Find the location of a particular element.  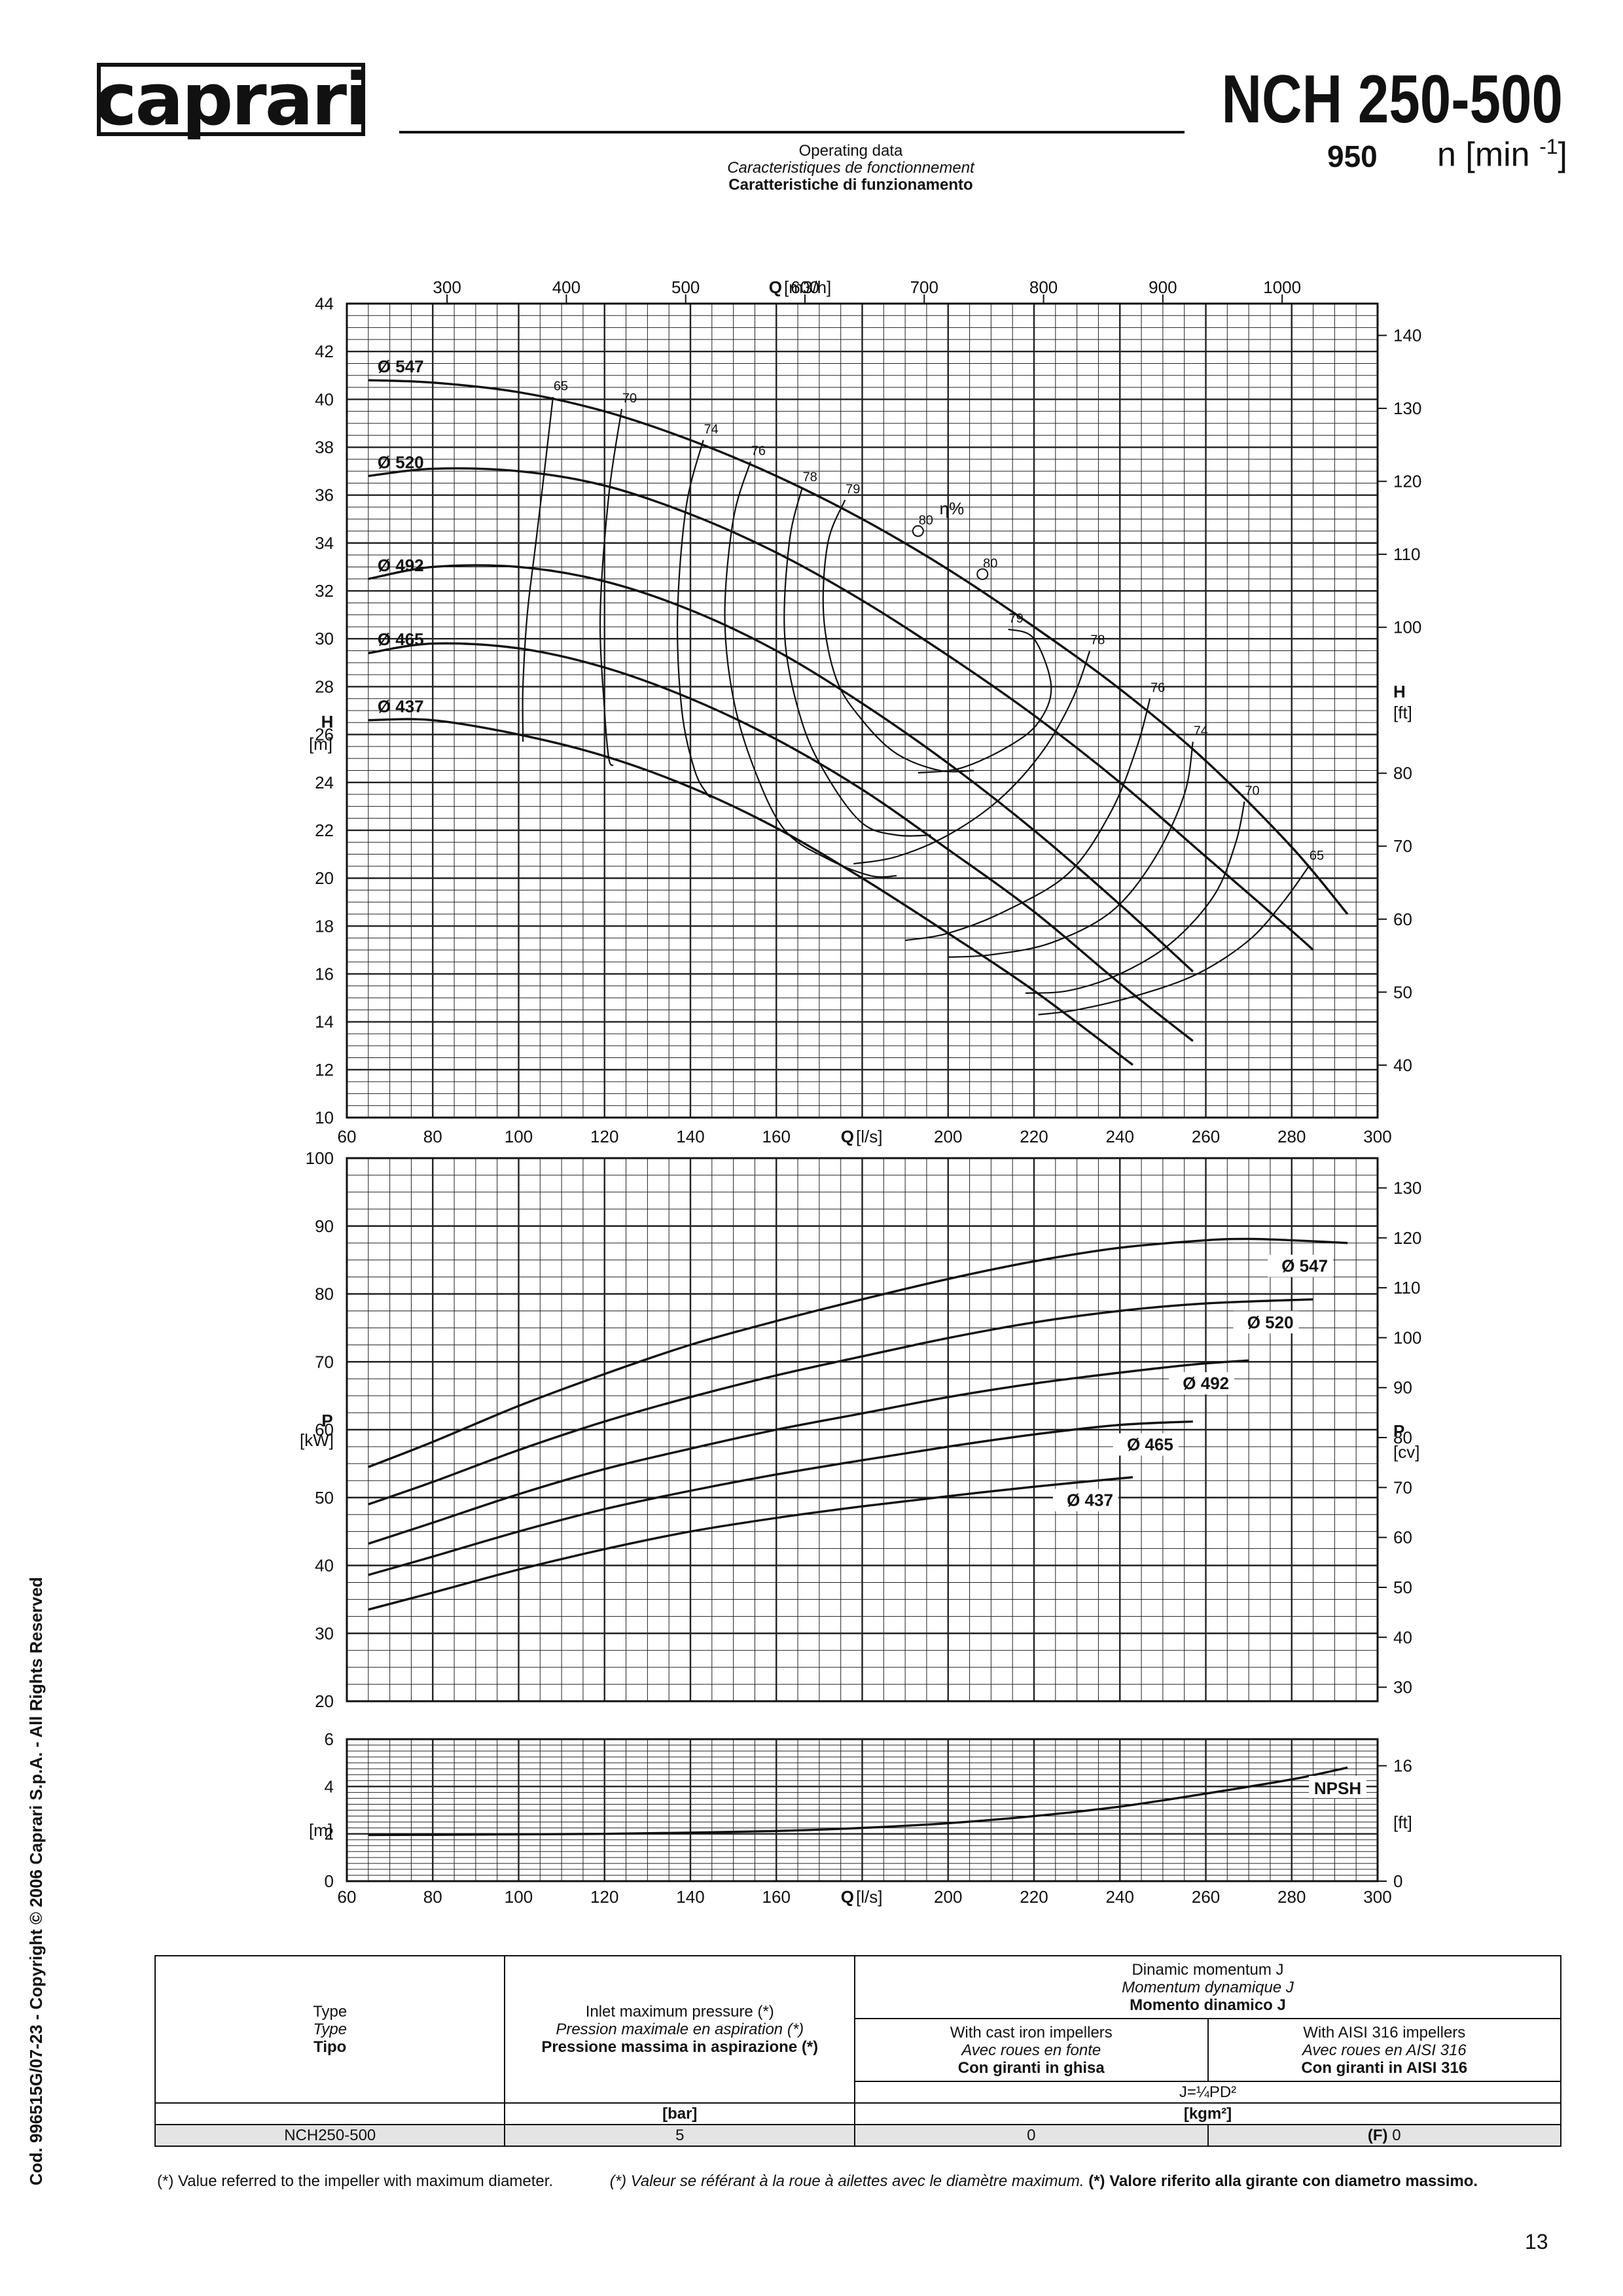

p-y-tick: 90 is located at coordinates (324, 1226).